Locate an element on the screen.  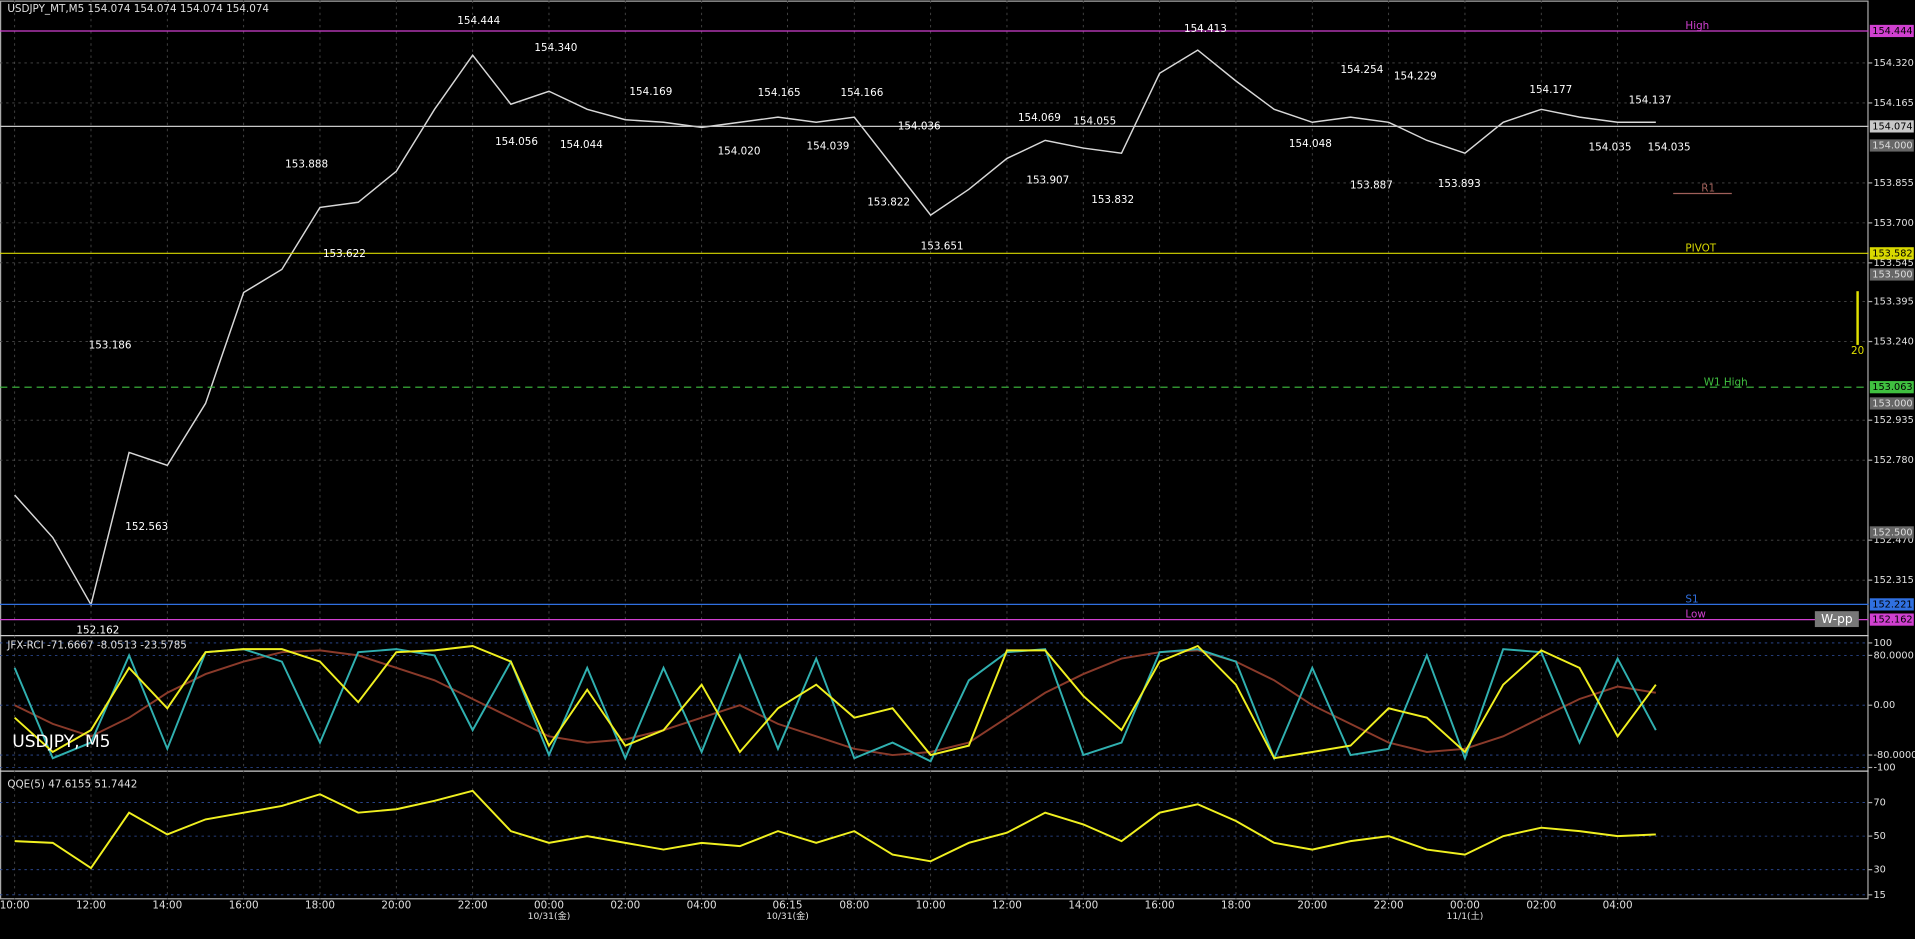
swing-label: 152.563 is located at coordinates (146, 527).